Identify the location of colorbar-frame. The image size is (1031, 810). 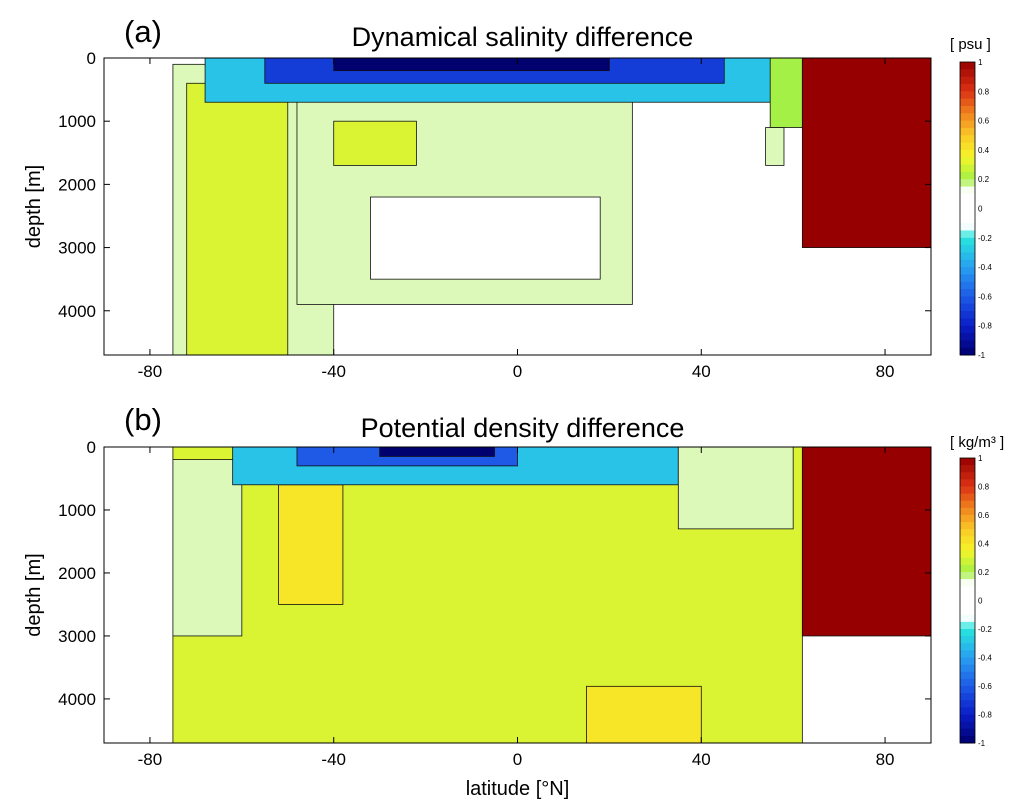
(967, 600).